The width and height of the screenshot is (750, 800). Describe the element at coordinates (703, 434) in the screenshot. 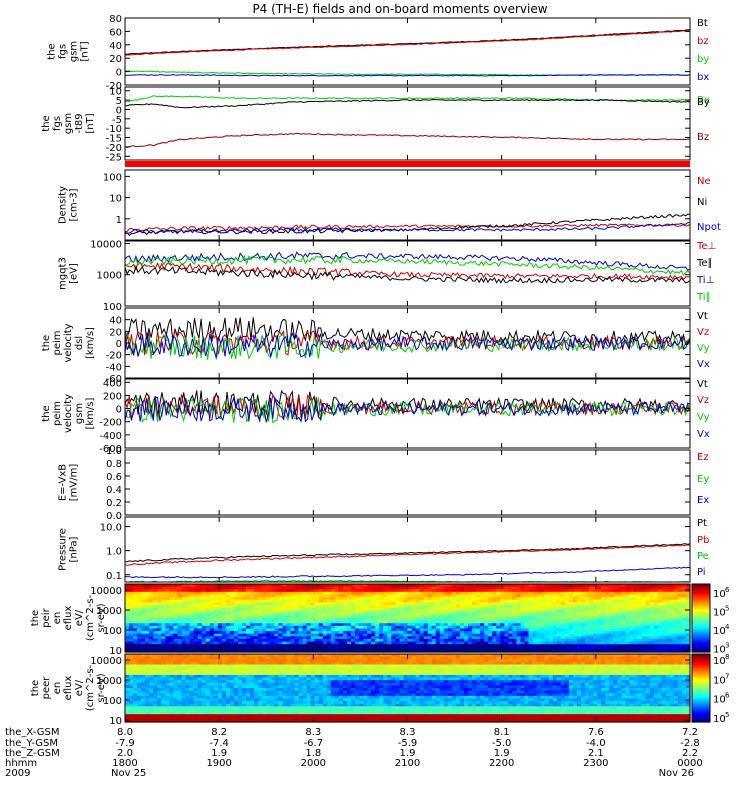

I see `legend-entry: Vx` at that location.